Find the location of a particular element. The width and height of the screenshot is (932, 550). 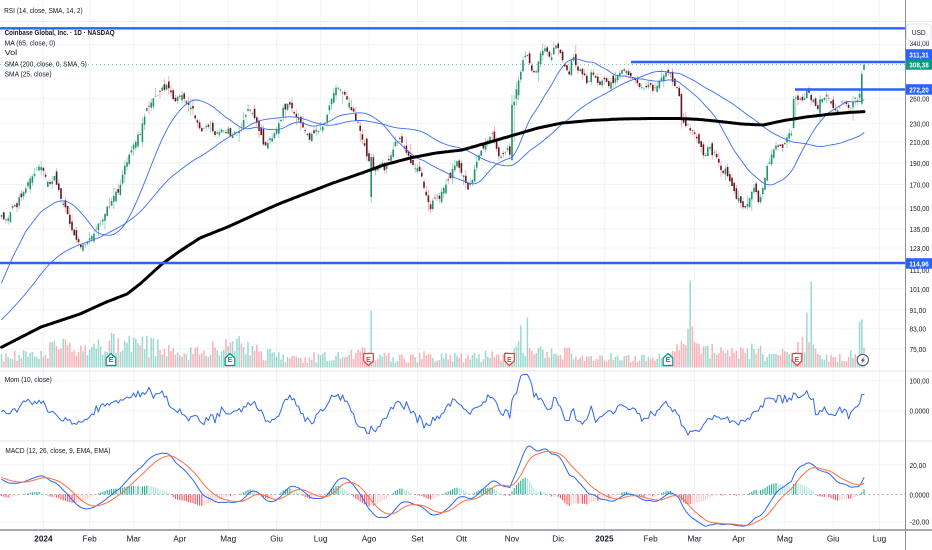

svg-text: SMA (200, close, 0, SMA, 5) is located at coordinates (46, 63).